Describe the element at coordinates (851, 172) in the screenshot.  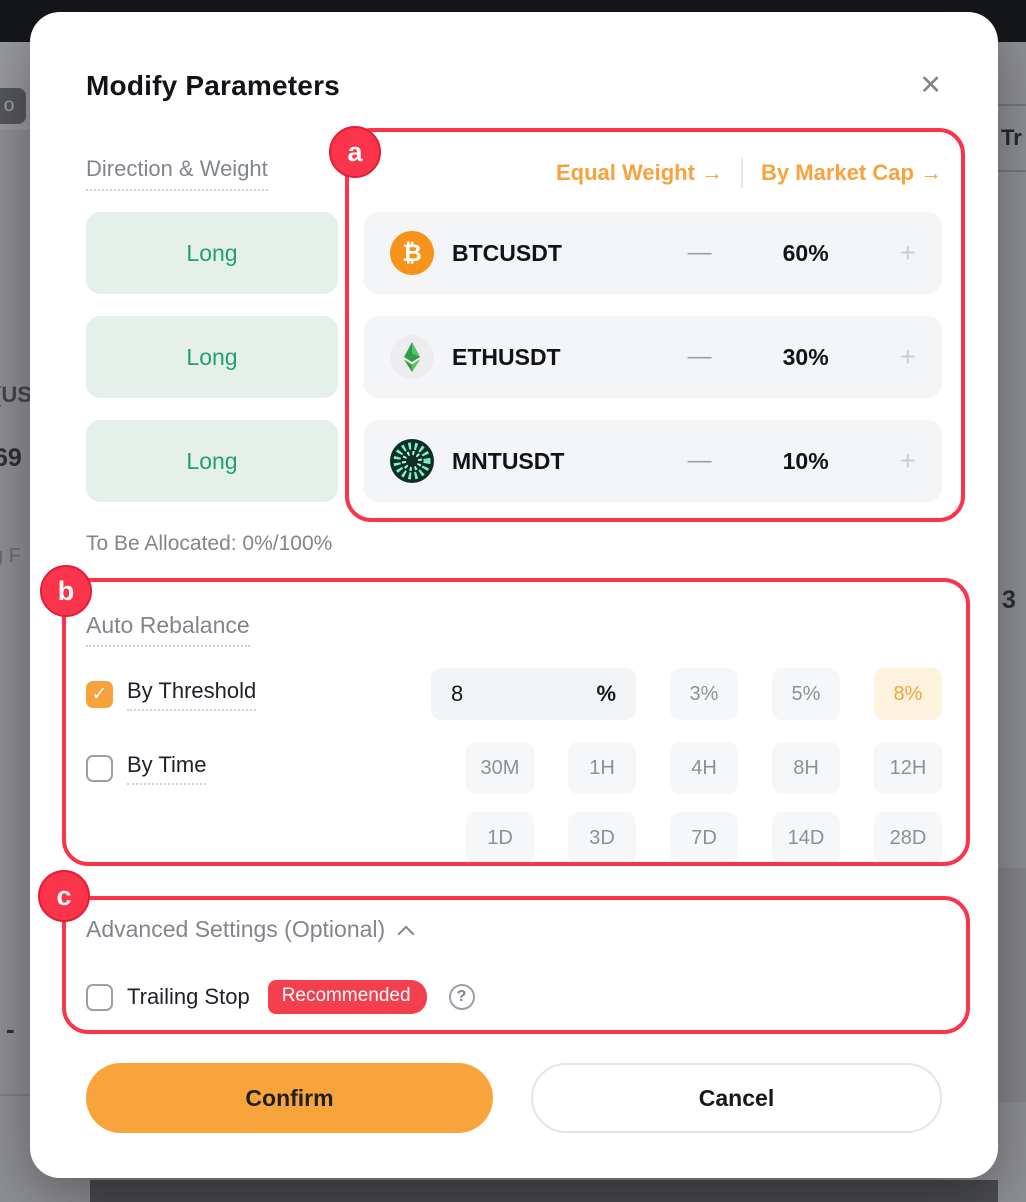
I see `by-market-cap-link: By Market Cap →` at that location.